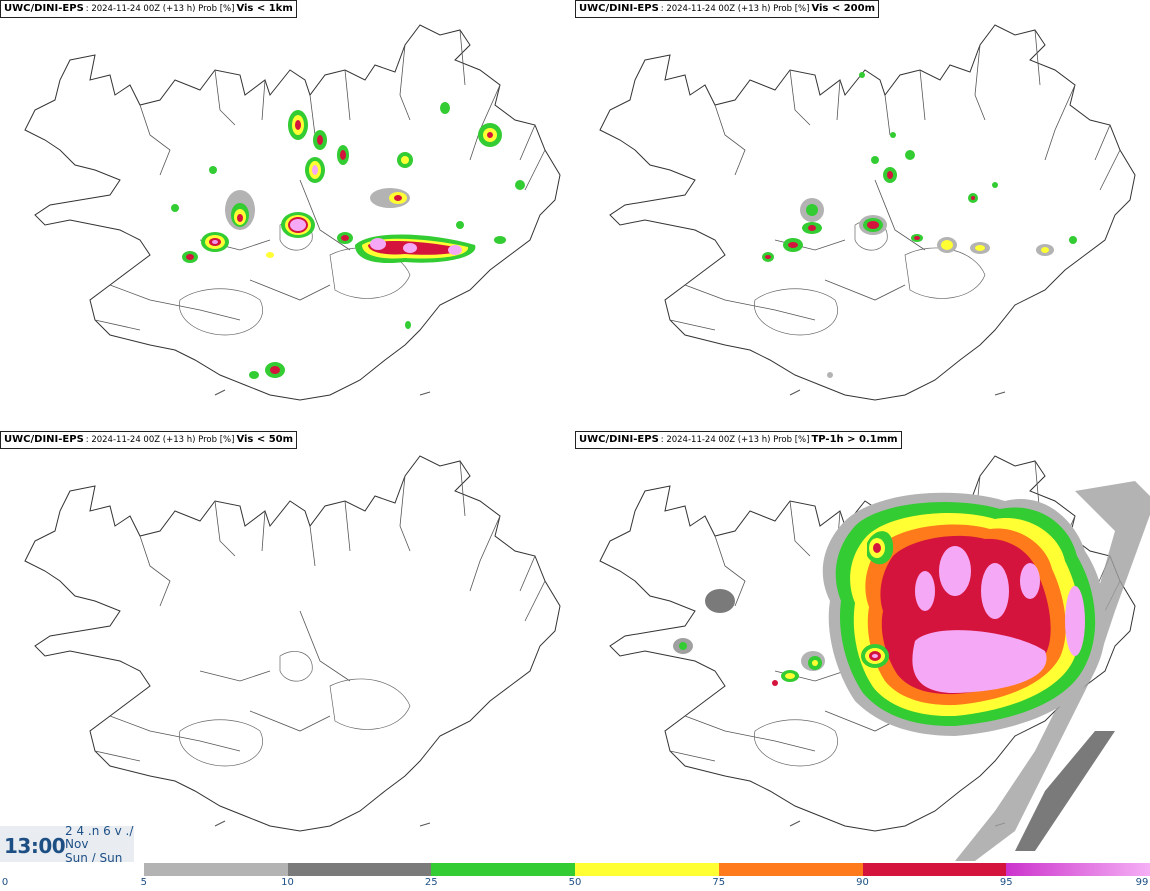 This screenshot has width=1150, height=891. Describe the element at coordinates (265, 439) in the screenshot. I see `panel-variable: Vis < 50m` at that location.